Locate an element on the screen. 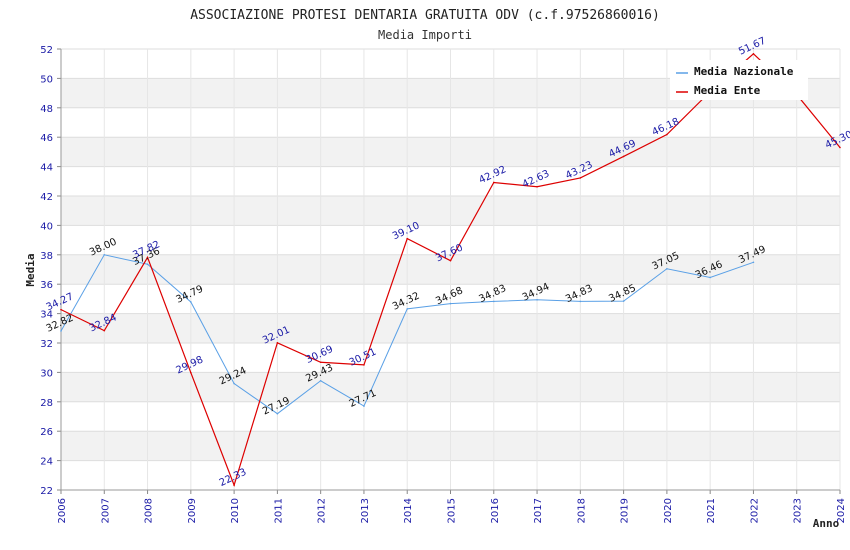 The width and height of the screenshot is (850, 550). y-tick-label: 46 is located at coordinates (46, 138).